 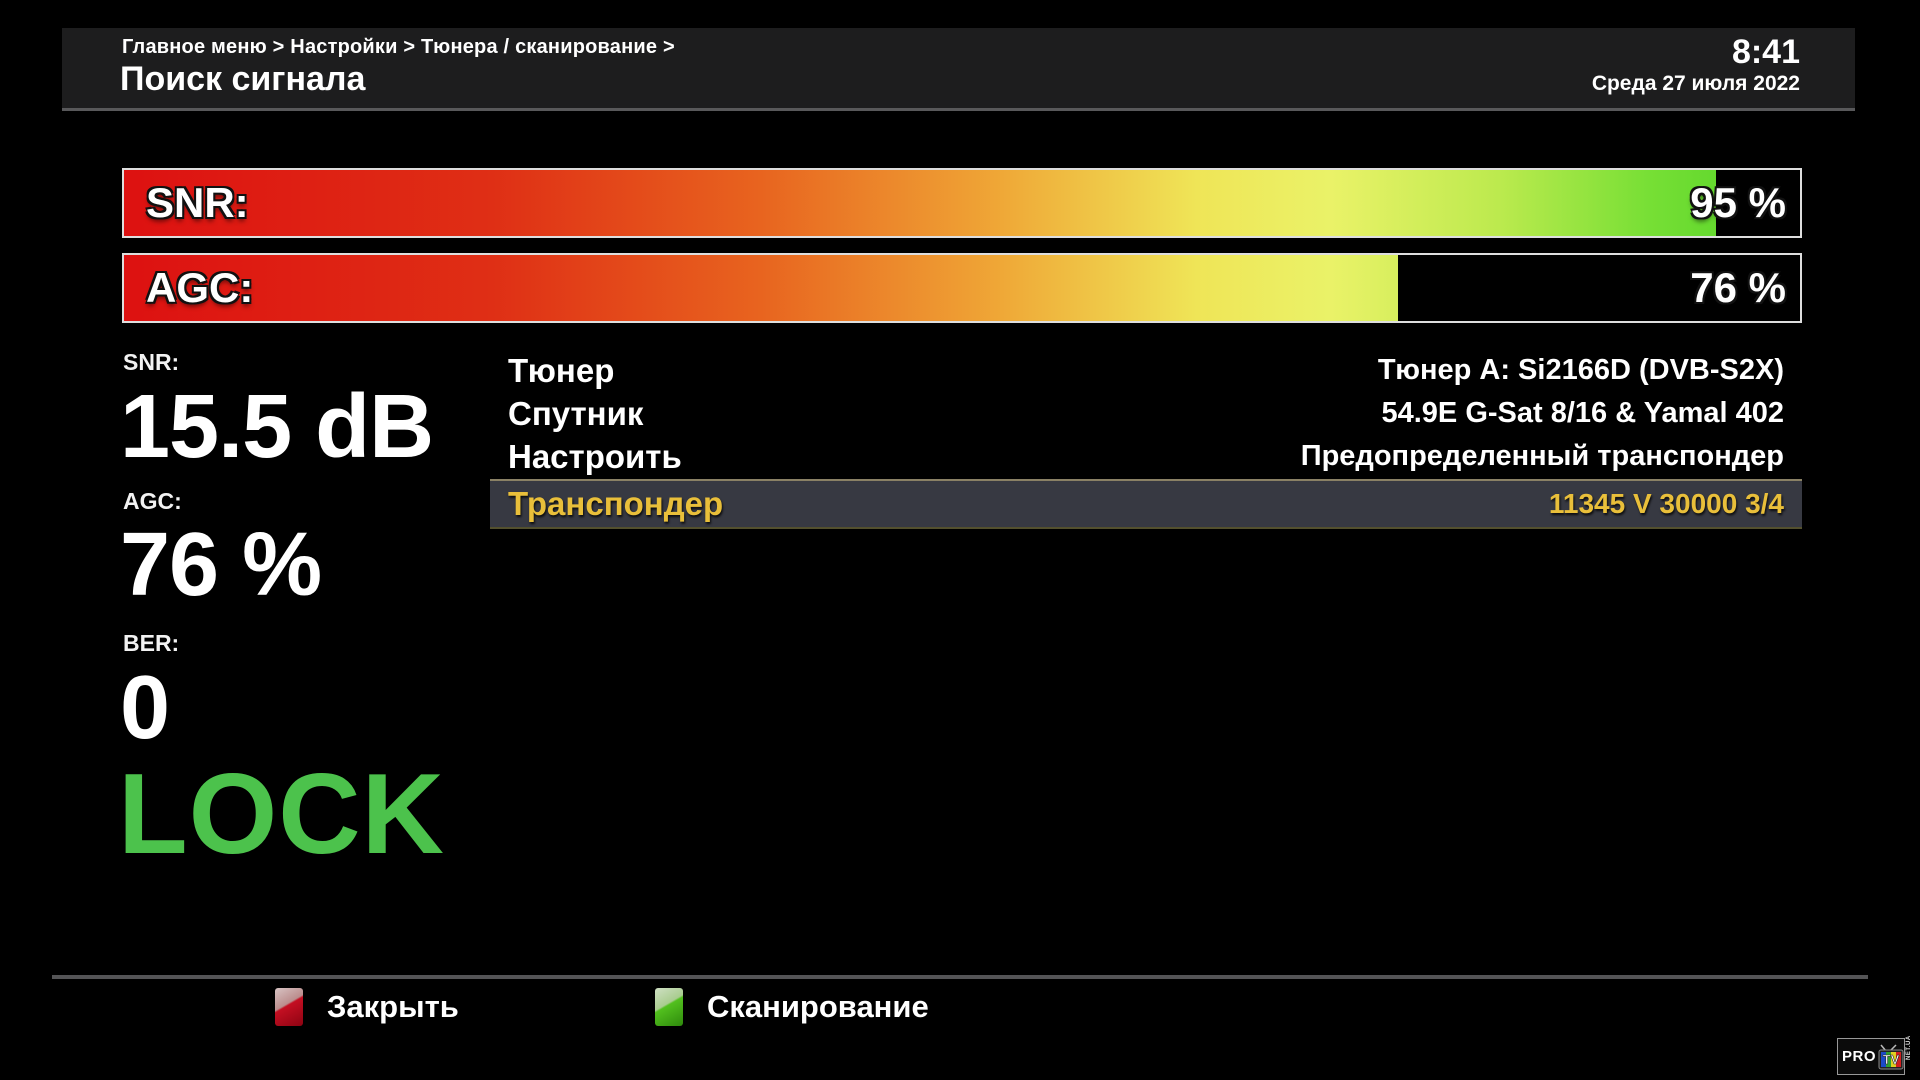 I want to click on lock-status: LOCK, so click(x=281, y=814).